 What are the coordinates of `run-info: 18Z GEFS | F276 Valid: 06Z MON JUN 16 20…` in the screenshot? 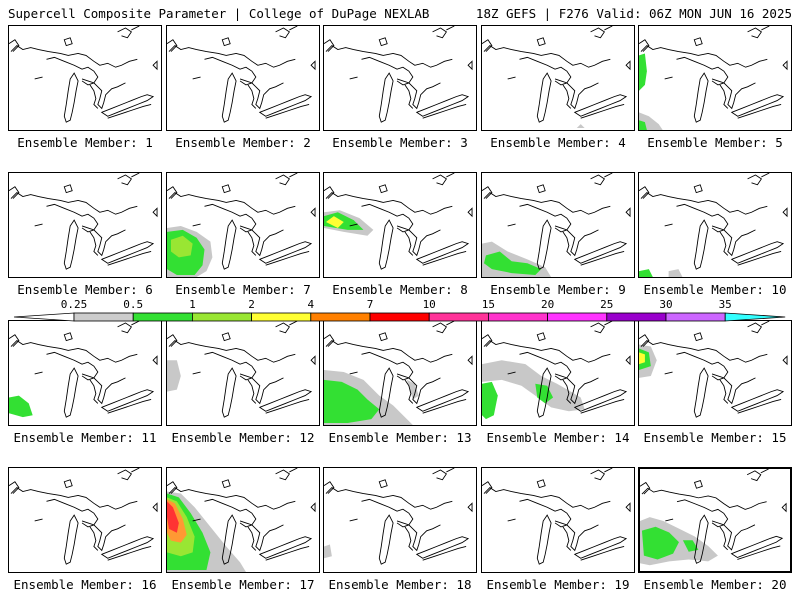 It's located at (633, 13).